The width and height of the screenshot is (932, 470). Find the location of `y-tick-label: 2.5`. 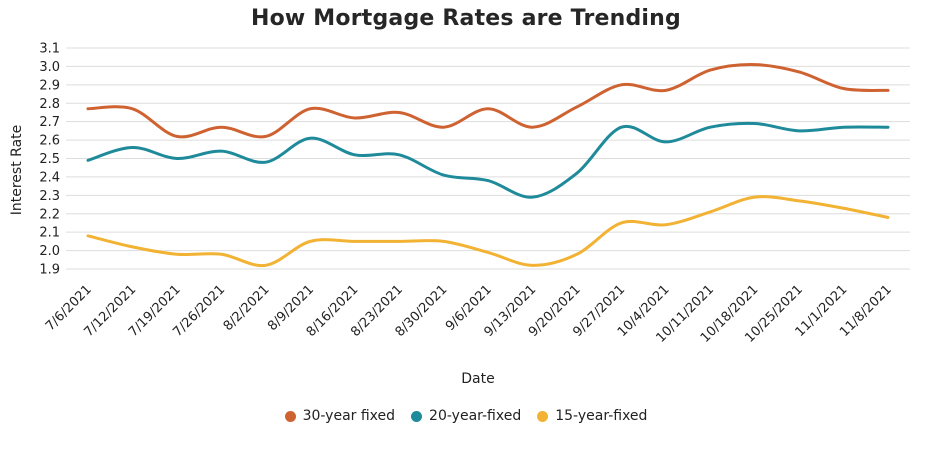

y-tick-label: 2.5 is located at coordinates (49, 159).